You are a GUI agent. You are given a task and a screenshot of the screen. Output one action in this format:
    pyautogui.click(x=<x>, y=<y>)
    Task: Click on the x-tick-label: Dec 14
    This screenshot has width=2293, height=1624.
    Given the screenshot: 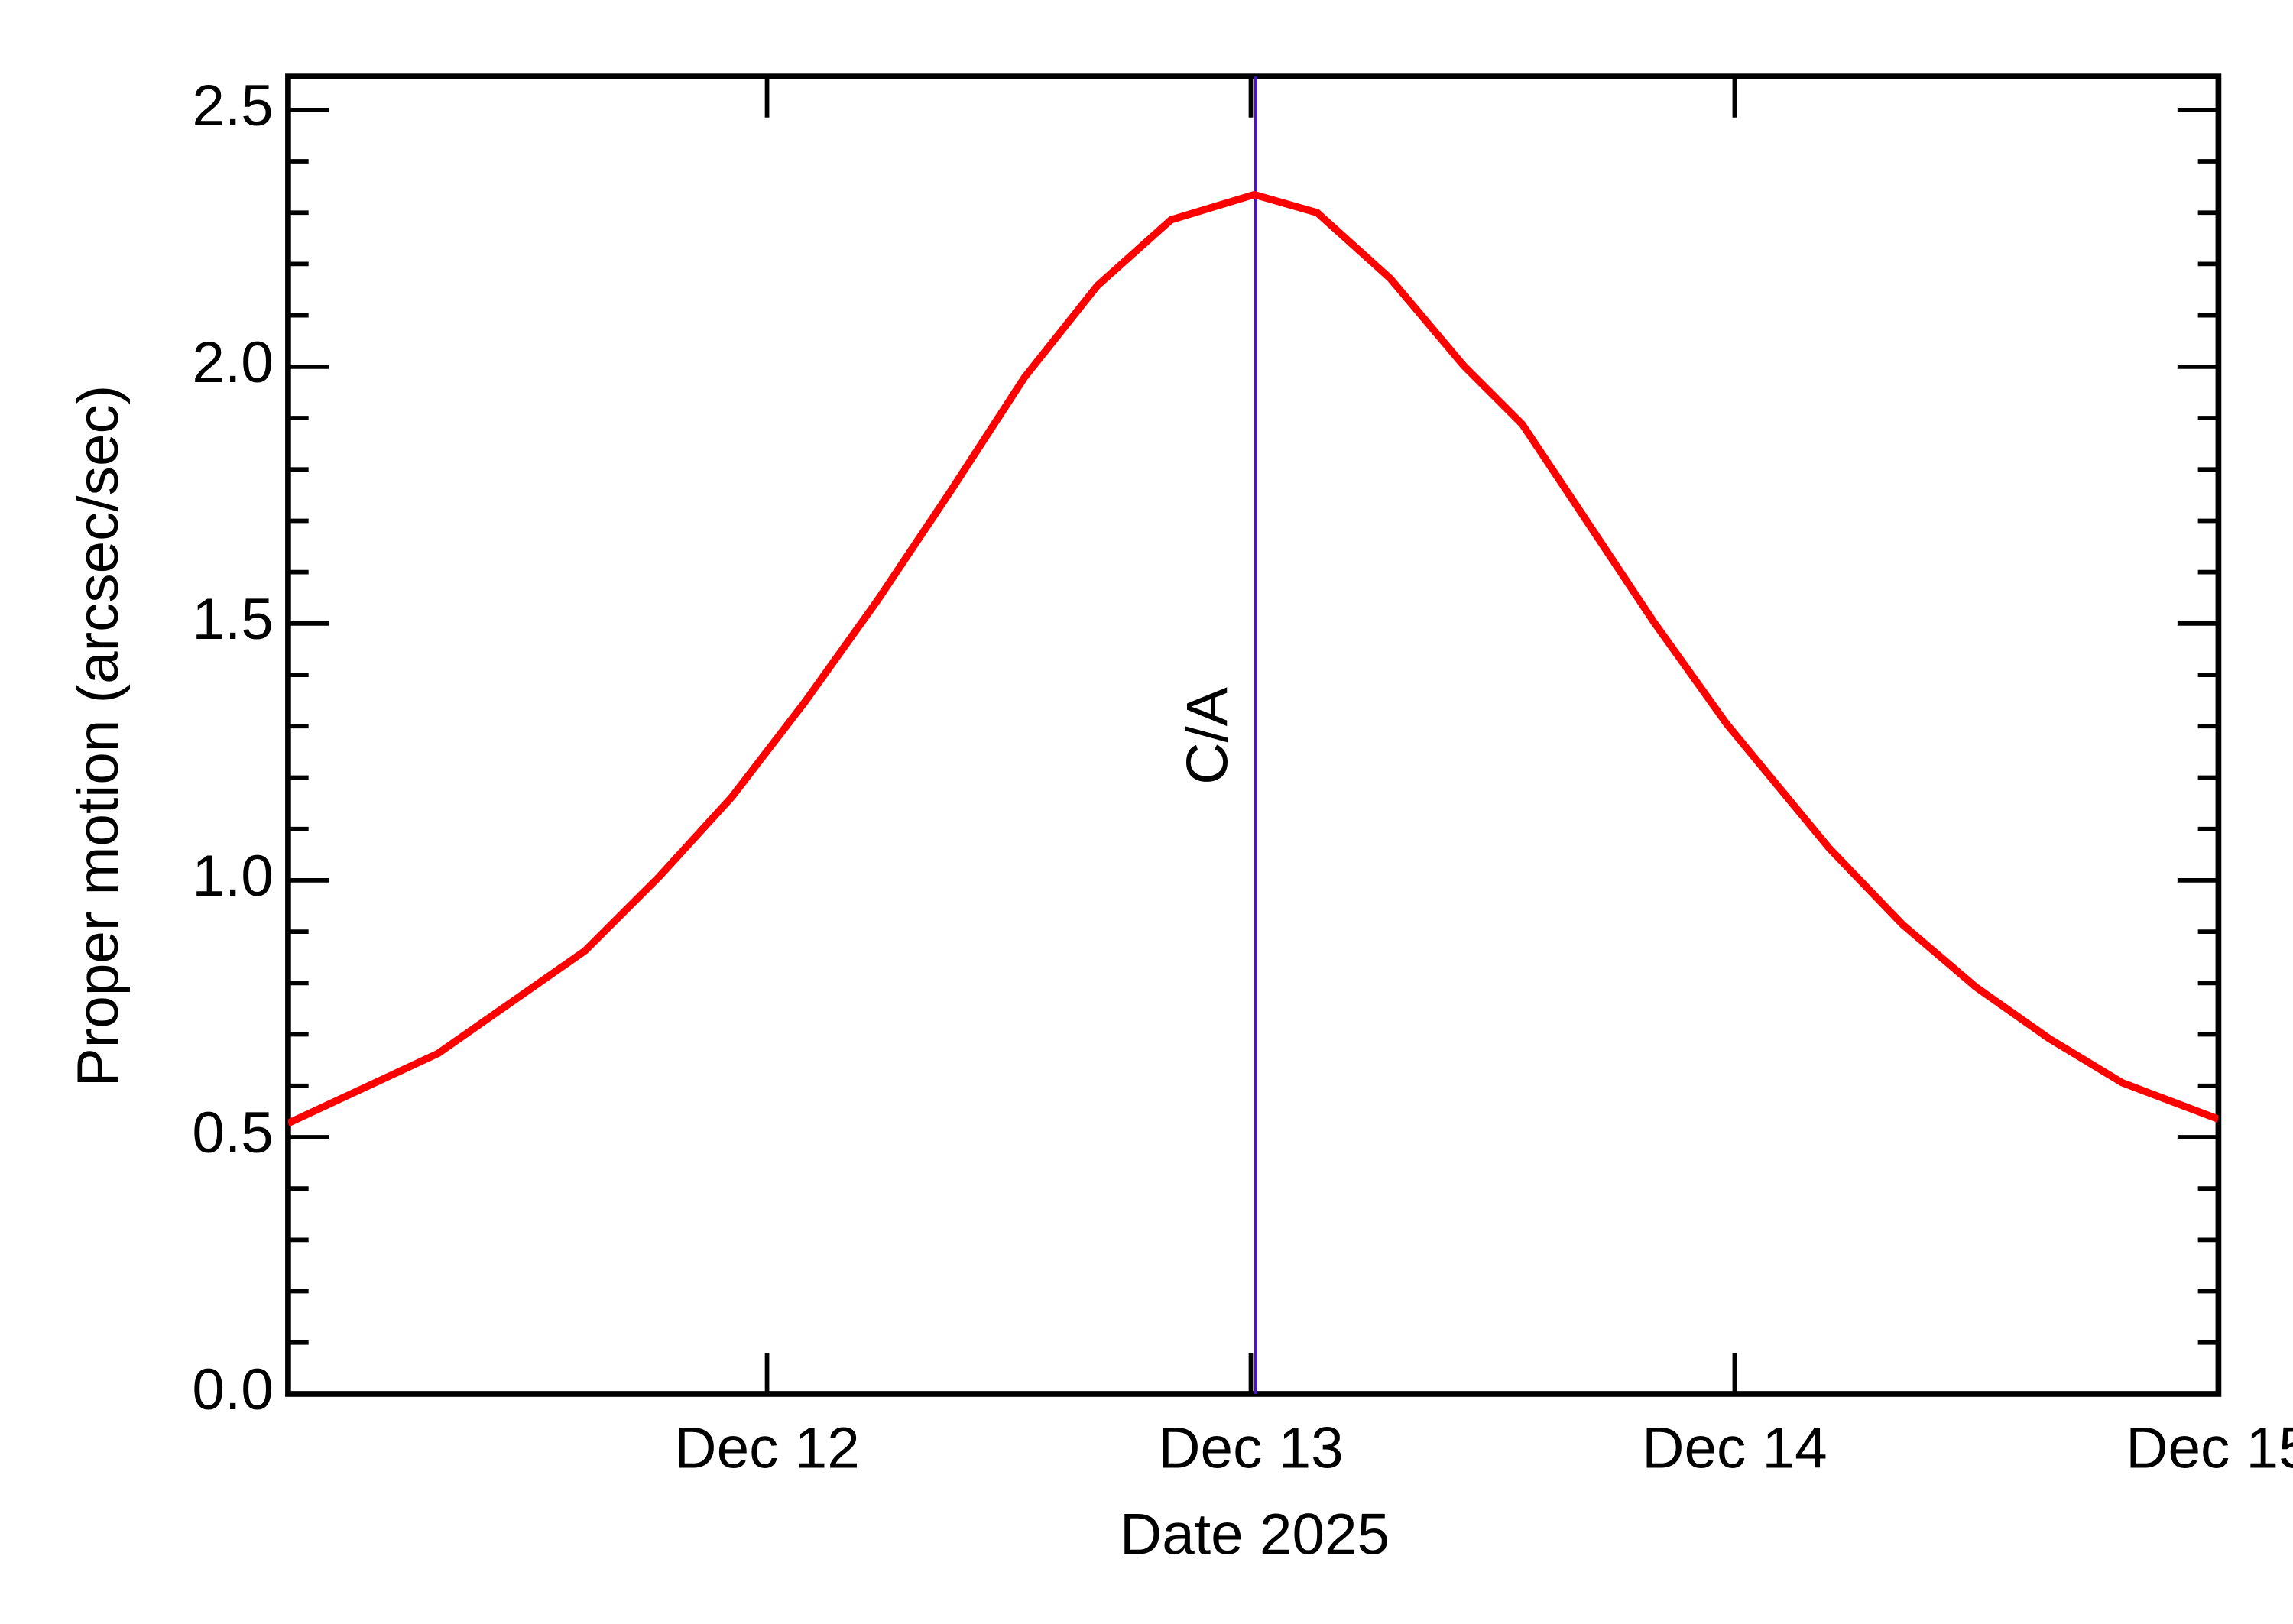 What is the action you would take?
    pyautogui.click(x=1734, y=1448)
    